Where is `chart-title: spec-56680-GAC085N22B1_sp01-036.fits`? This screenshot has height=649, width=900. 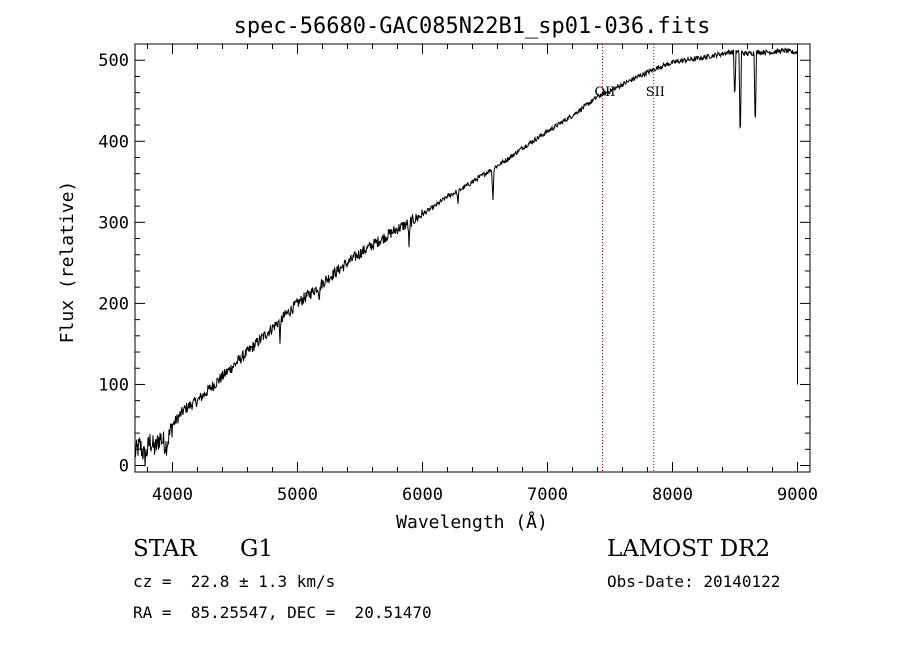 chart-title: spec-56680-GAC085N22B1_sp01-036.fits is located at coordinates (472, 26).